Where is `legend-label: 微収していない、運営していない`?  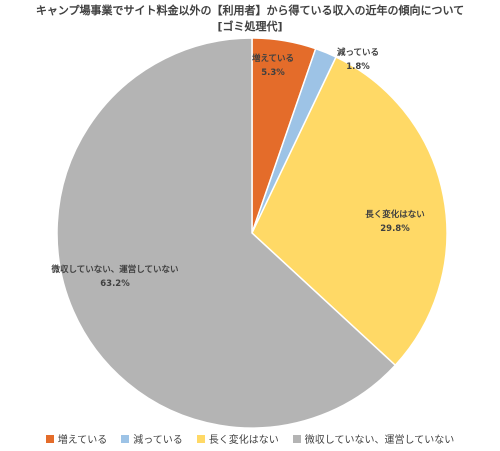 legend-label: 微収していない、運営していない is located at coordinates (379, 440).